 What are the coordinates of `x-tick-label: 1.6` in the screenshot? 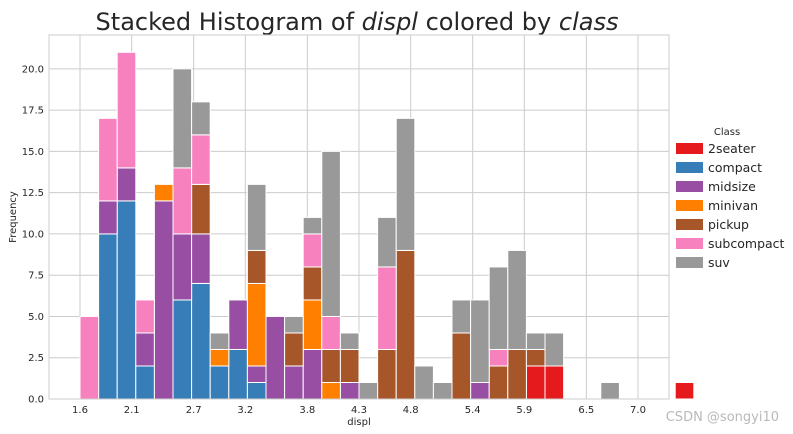 It's located at (80, 410).